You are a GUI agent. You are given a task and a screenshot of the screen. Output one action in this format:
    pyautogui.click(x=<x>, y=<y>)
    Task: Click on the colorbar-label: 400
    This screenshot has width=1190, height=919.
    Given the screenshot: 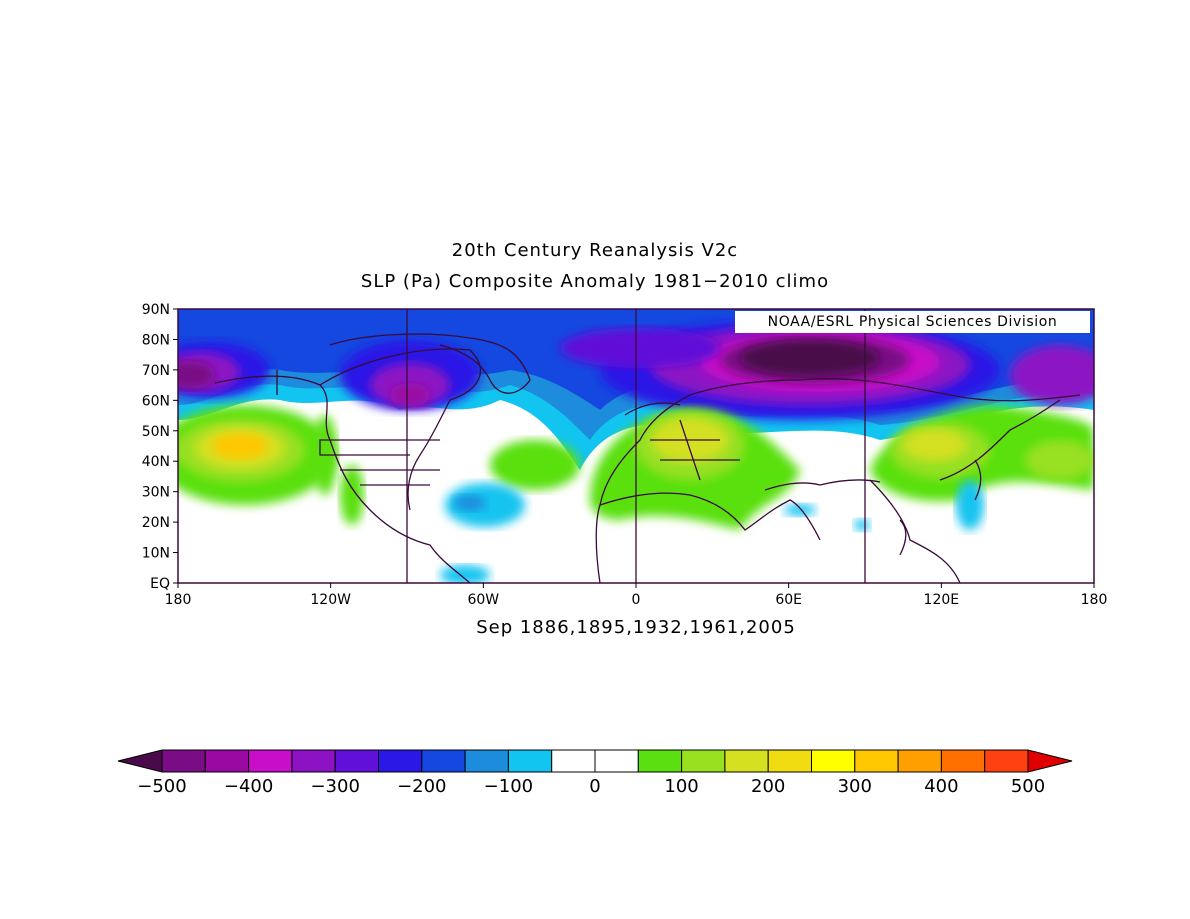 What is the action you would take?
    pyautogui.click(x=941, y=786)
    